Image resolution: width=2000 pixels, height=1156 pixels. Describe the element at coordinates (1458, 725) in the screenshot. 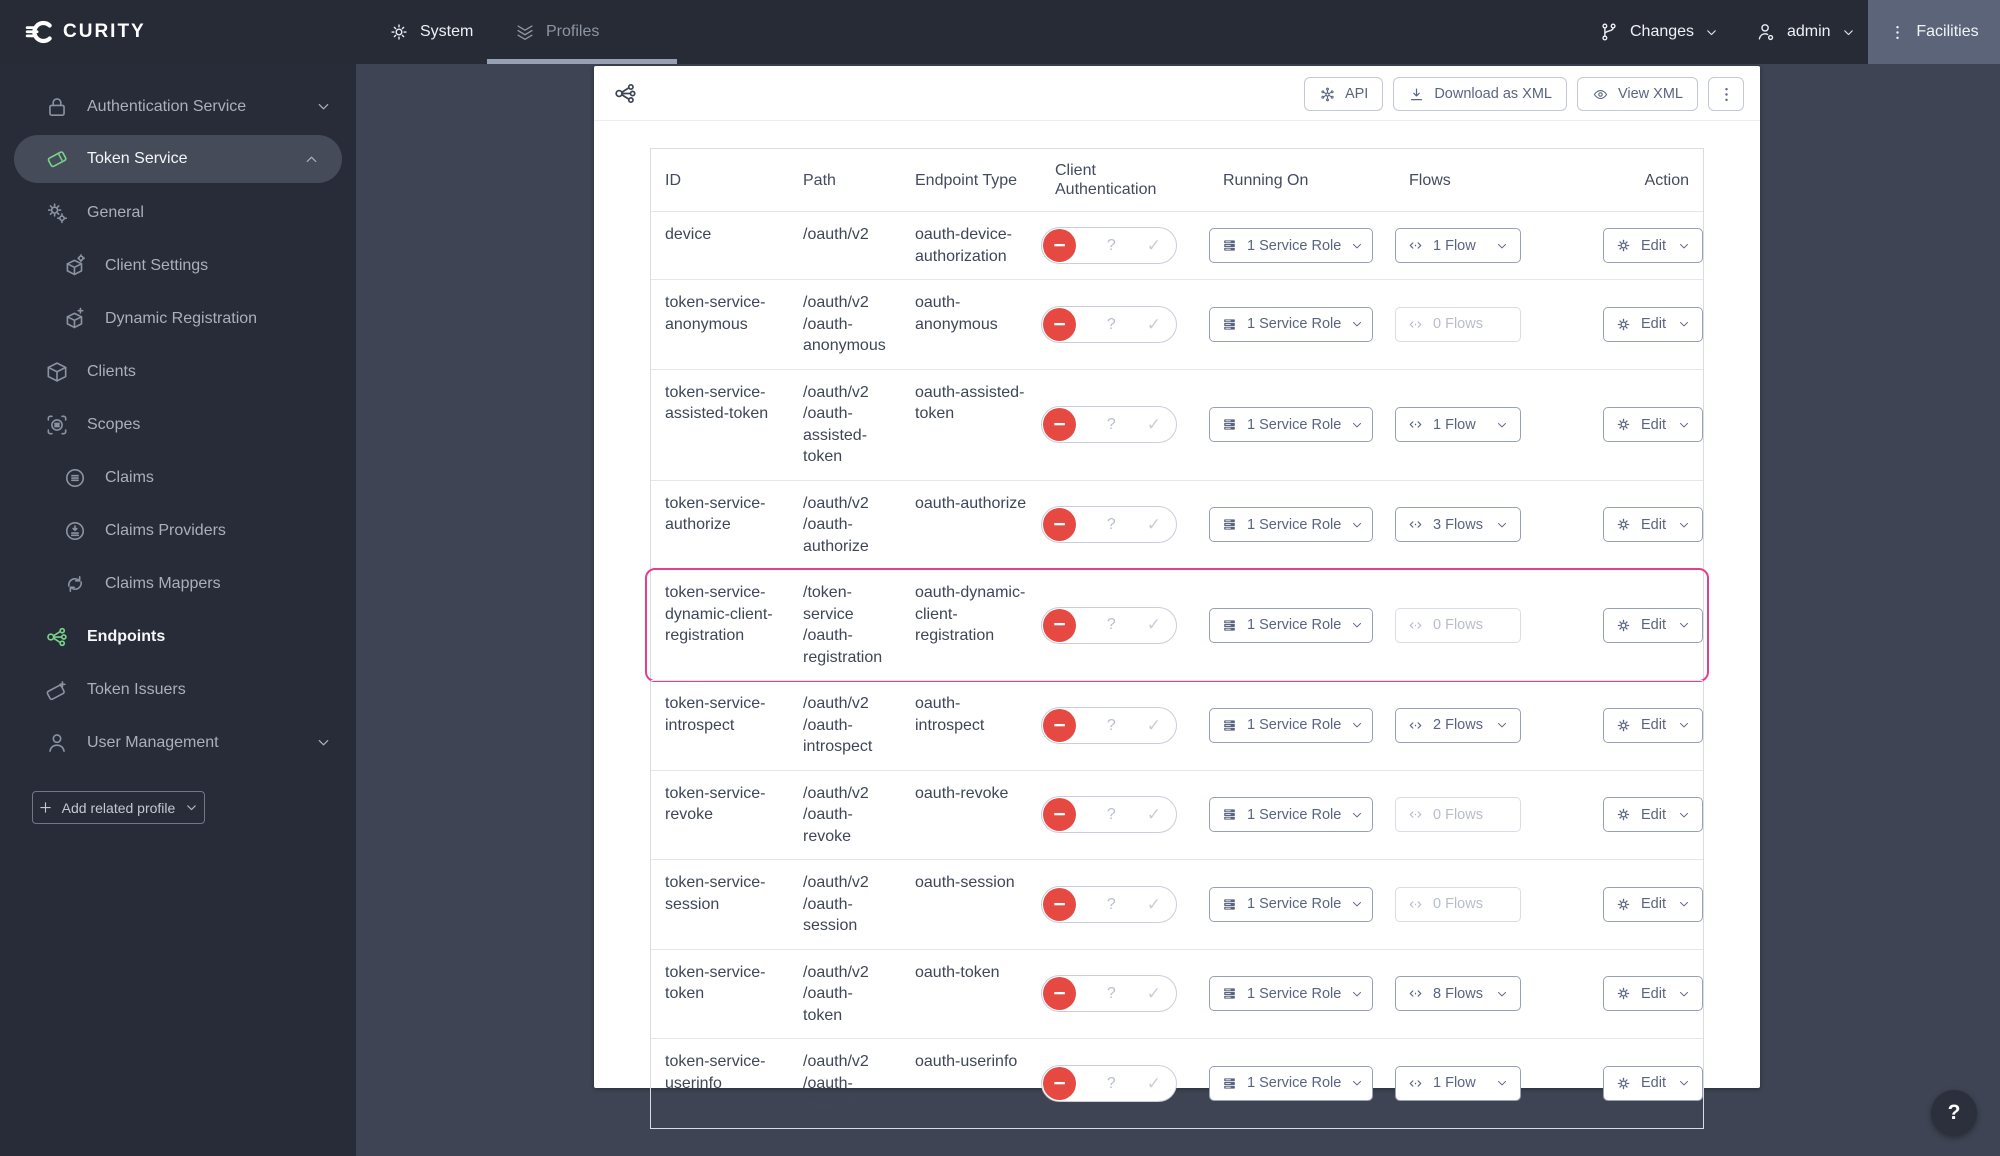

I see `flows-dropdown: 2 Flows` at that location.